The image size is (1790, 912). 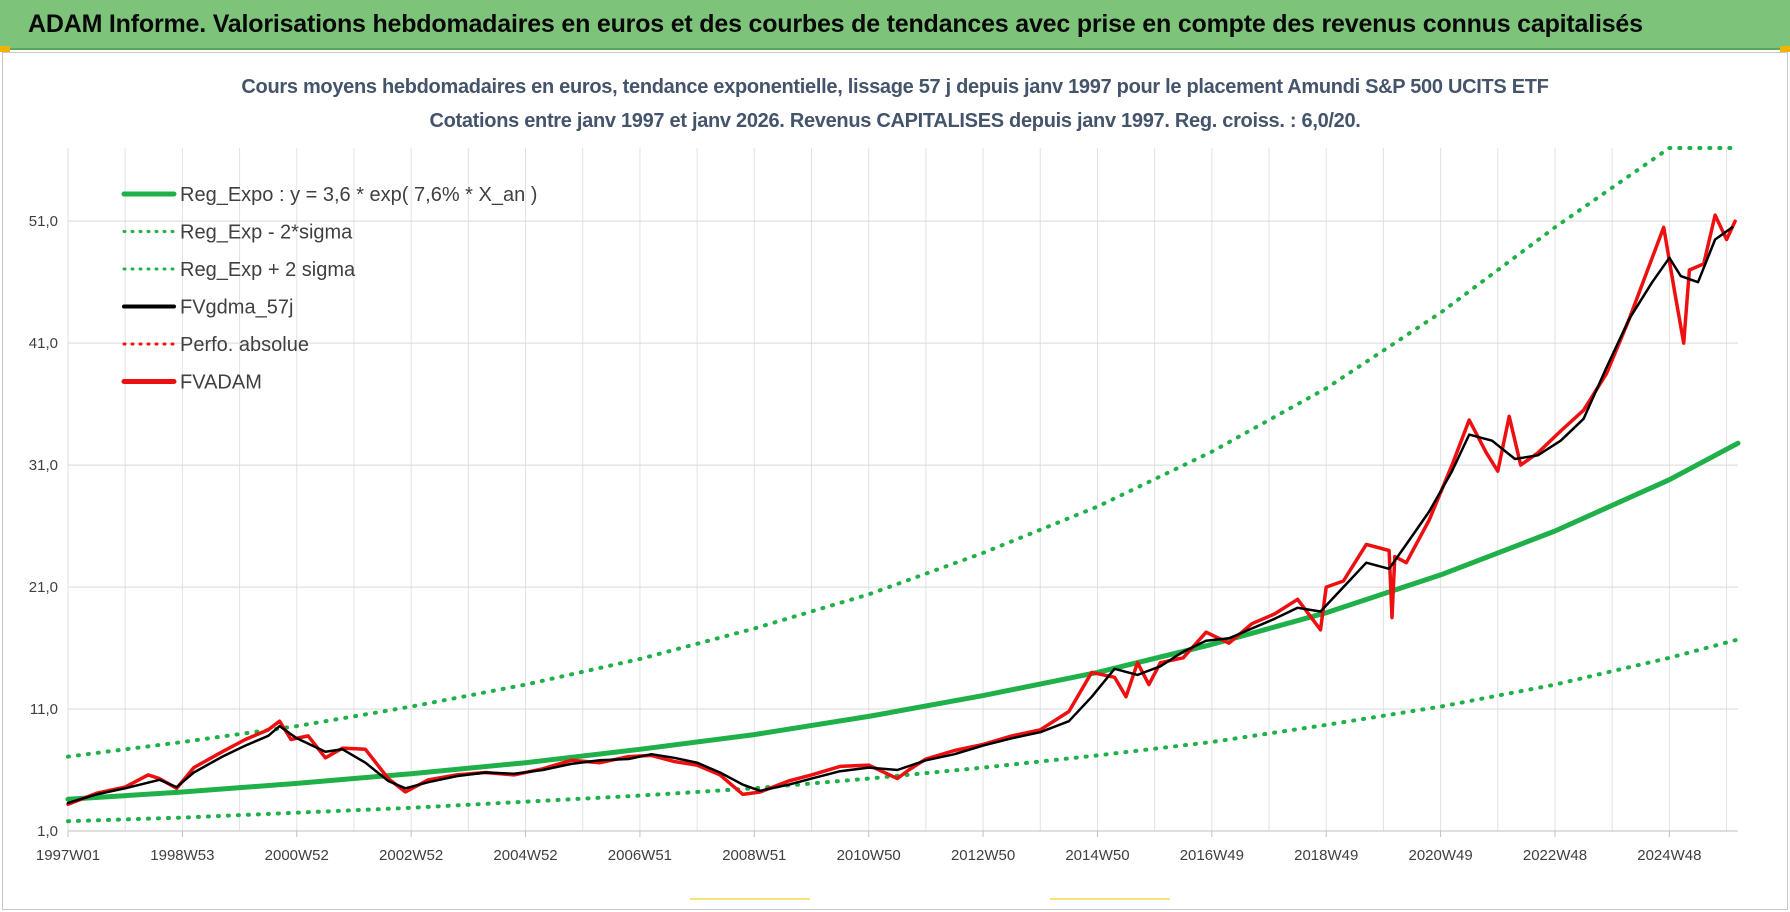 I want to click on x-tick-label: 1998W53, so click(x=182, y=855).